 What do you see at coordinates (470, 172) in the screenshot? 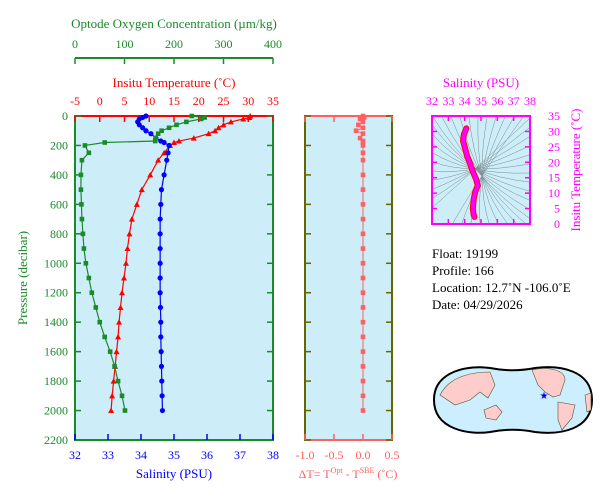
I see `ts-curve` at bounding box center [470, 172].